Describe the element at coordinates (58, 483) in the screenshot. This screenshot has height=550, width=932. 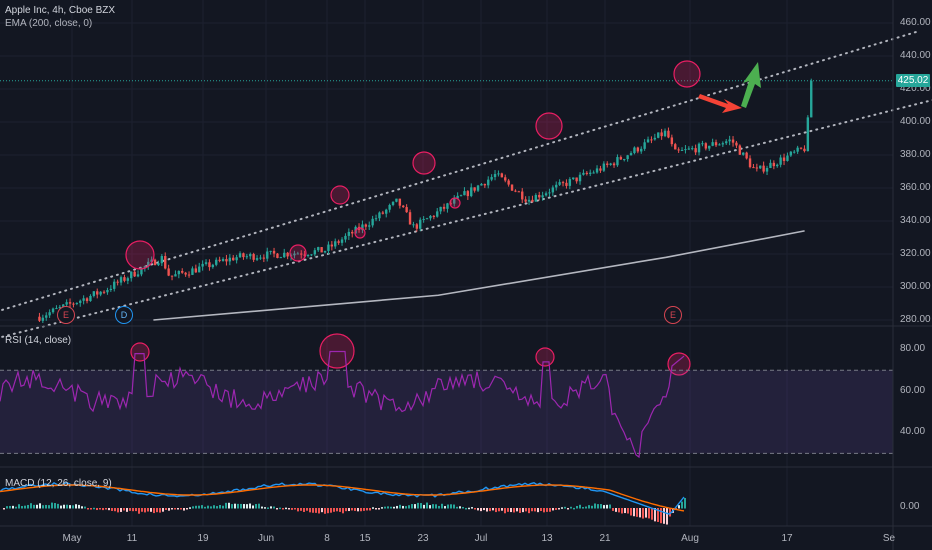
I see `macd-legend: MACD (12, 26, close, 9)` at that location.